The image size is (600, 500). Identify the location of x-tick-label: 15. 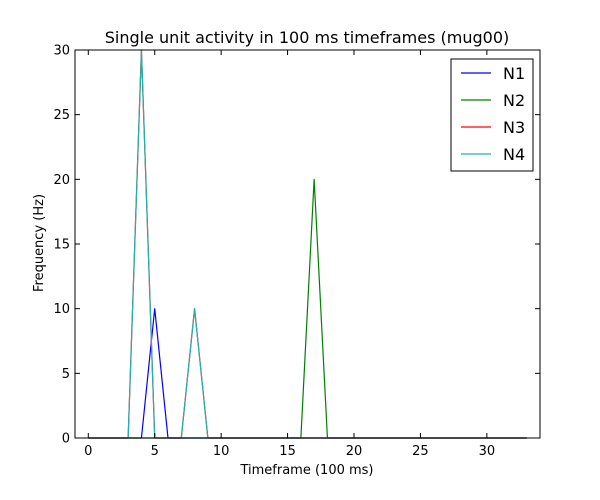
(287, 451).